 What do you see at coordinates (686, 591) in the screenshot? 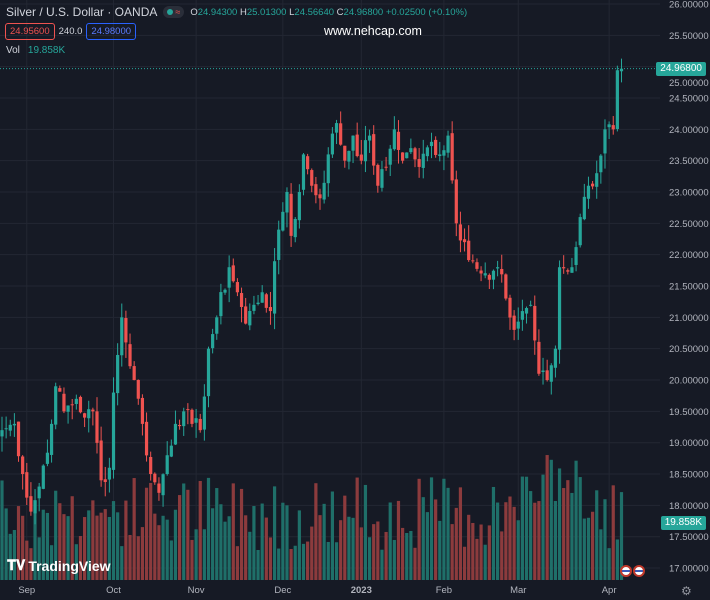
I see `settings-gear-icon: ⚙` at bounding box center [686, 591].